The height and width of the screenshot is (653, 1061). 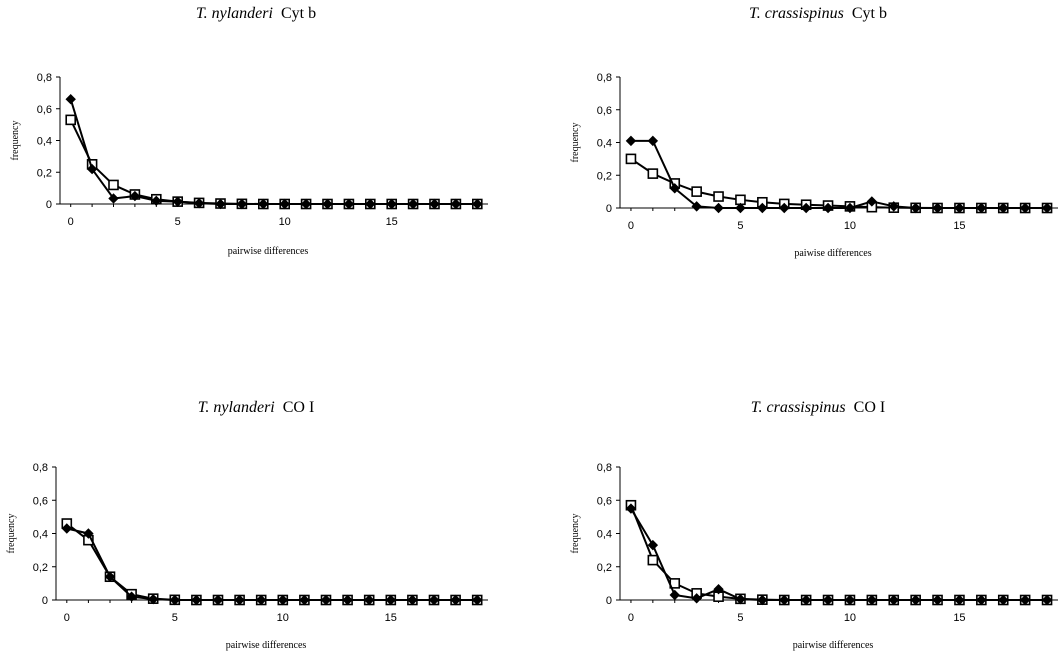 I want to click on chart-title: T. crassispinus Cyt b, so click(x=818, y=13).